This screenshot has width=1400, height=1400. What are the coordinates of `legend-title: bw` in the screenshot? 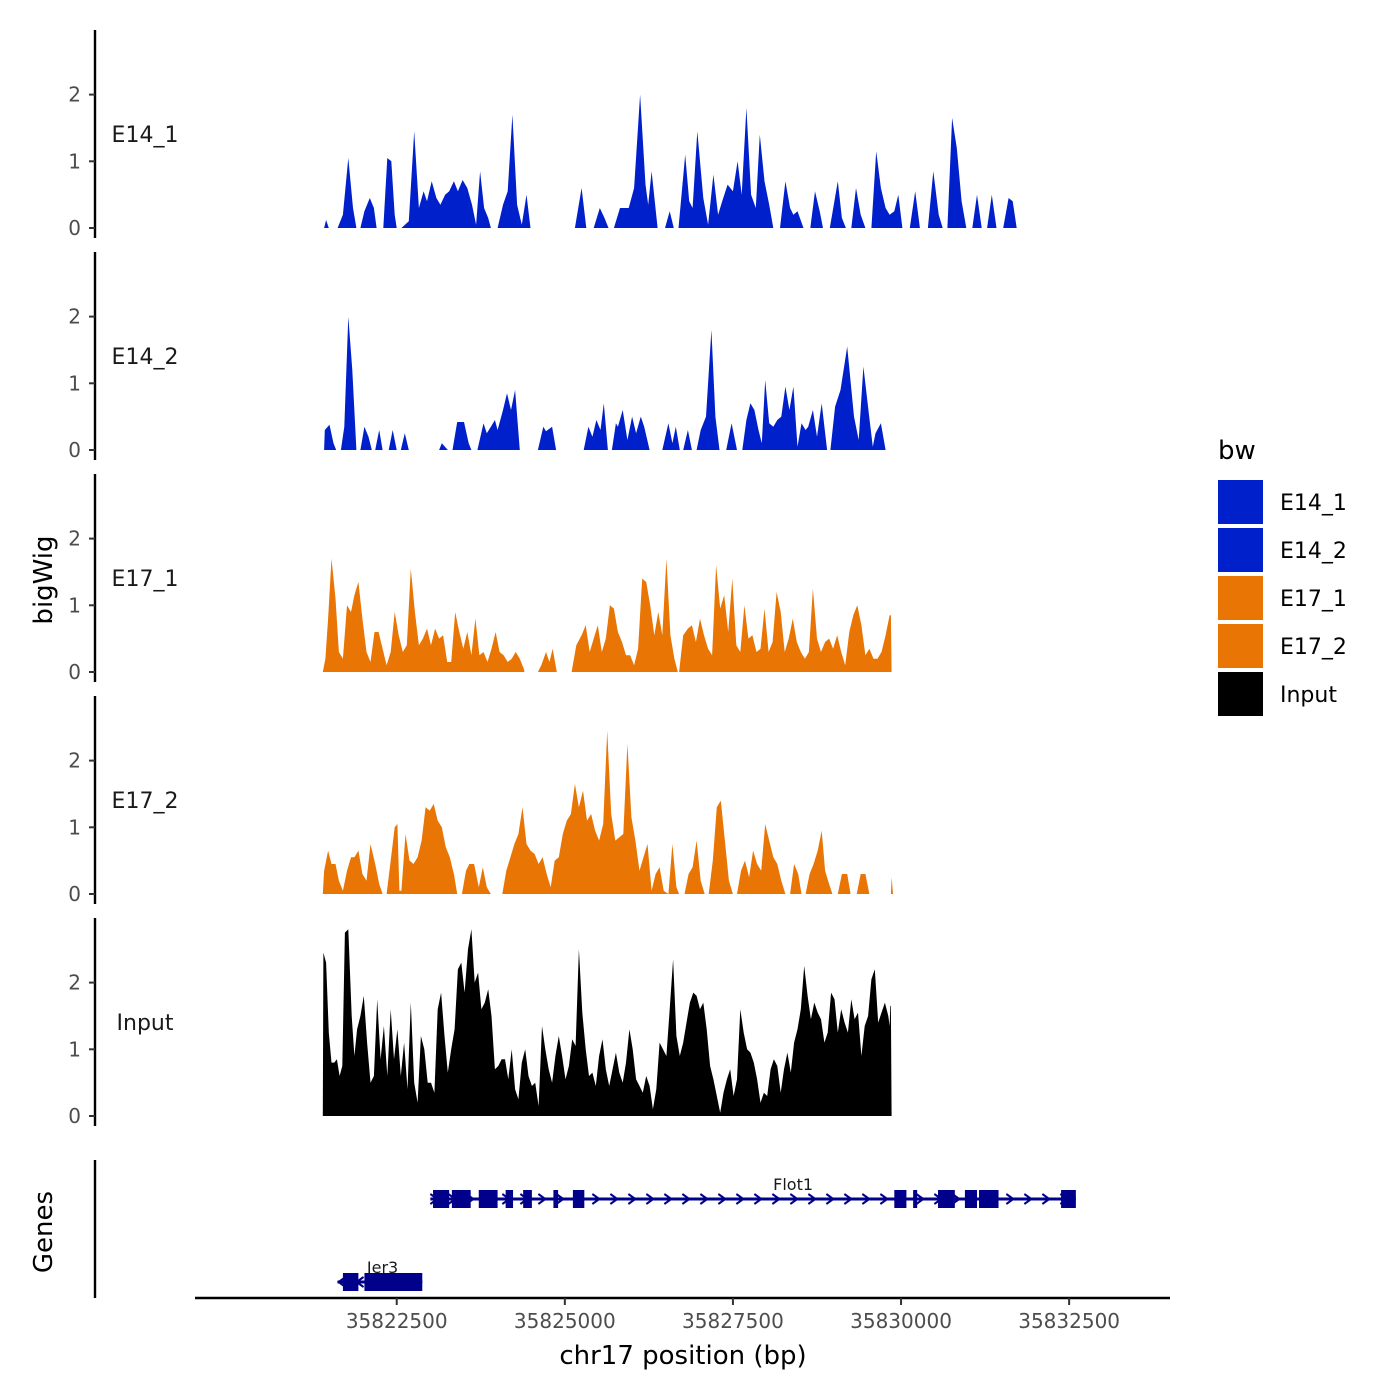 It's located at (1237, 451).